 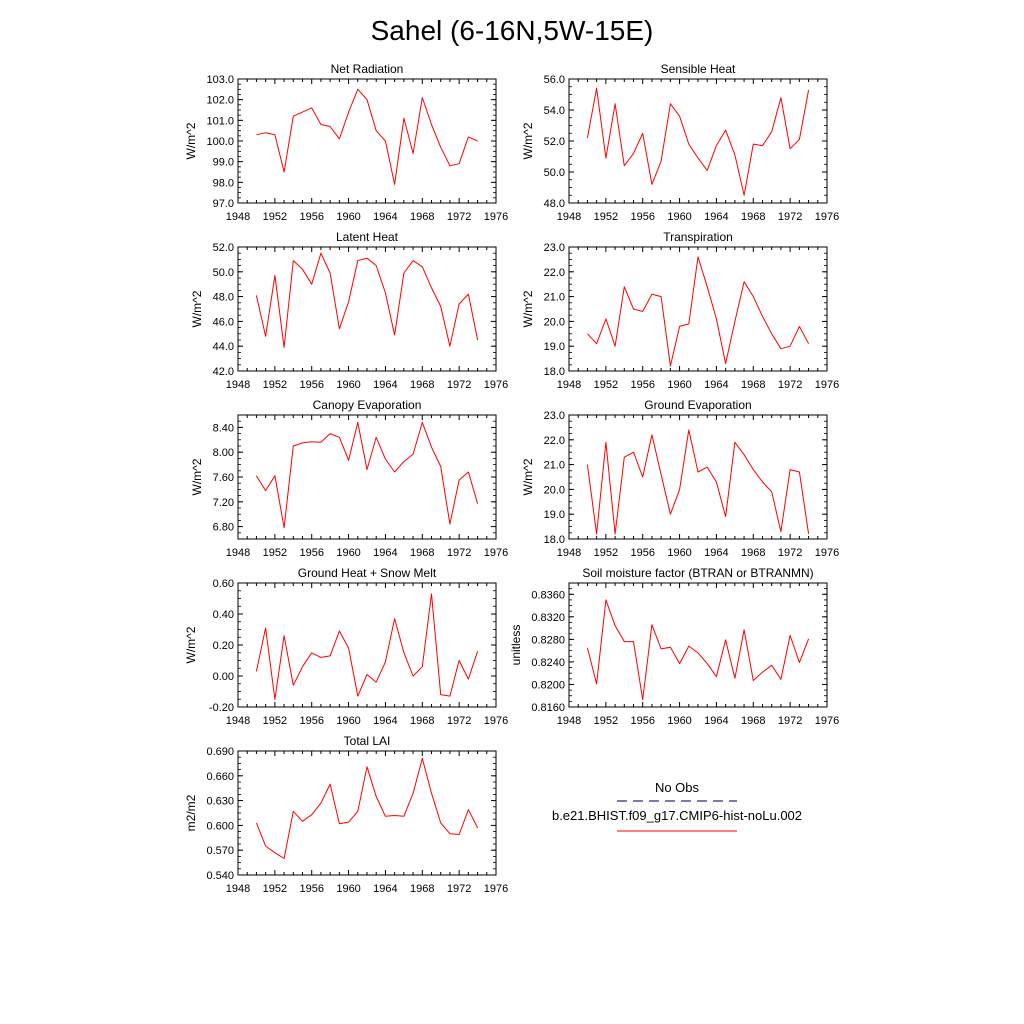 I want to click on y-tick-label: 44.0, so click(x=223, y=347).